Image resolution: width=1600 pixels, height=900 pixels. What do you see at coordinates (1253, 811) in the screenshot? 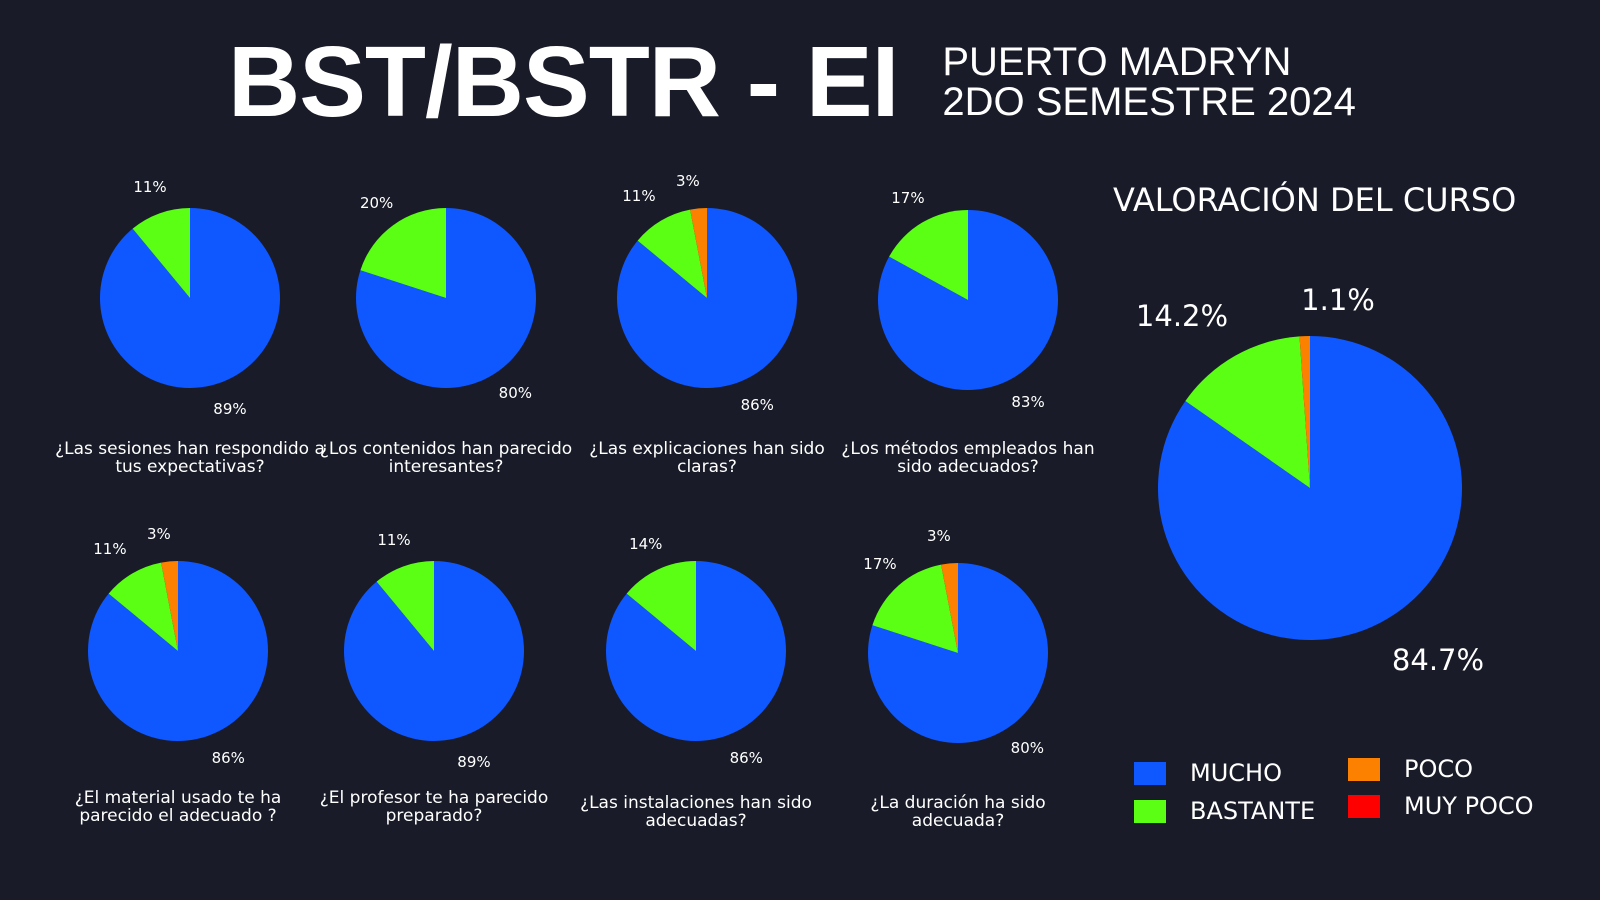
I see `legend-label-bastante: BASTANTE` at bounding box center [1253, 811].